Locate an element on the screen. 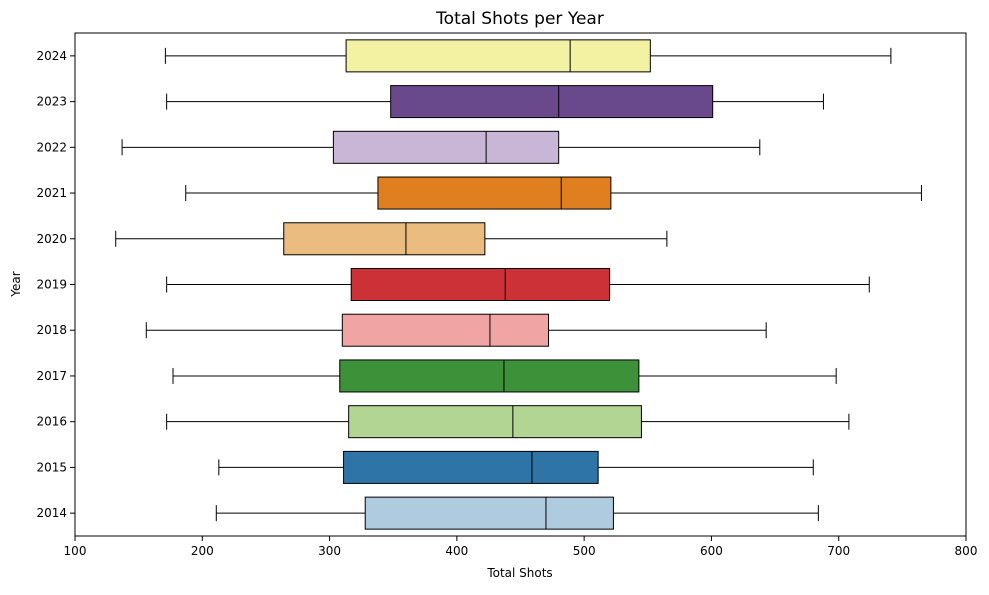  x-tick-label: 400 is located at coordinates (456, 551).